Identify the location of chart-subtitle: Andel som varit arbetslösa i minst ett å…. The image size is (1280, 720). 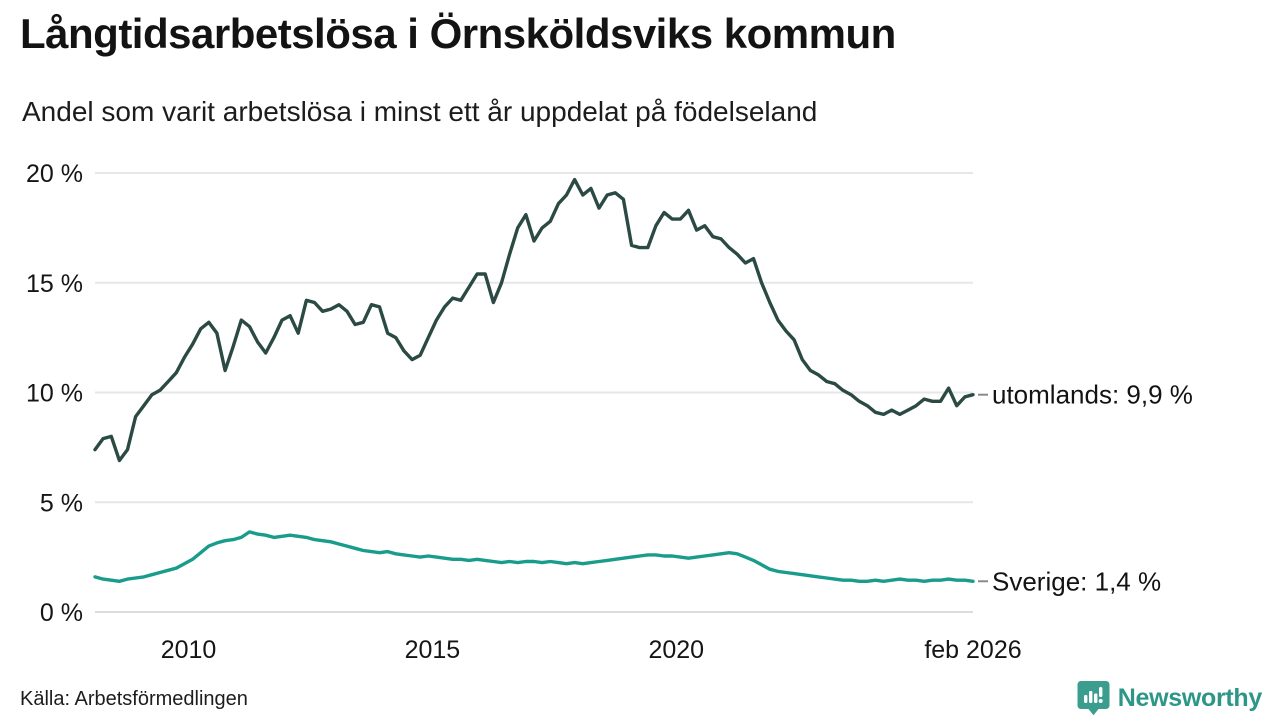
(420, 111).